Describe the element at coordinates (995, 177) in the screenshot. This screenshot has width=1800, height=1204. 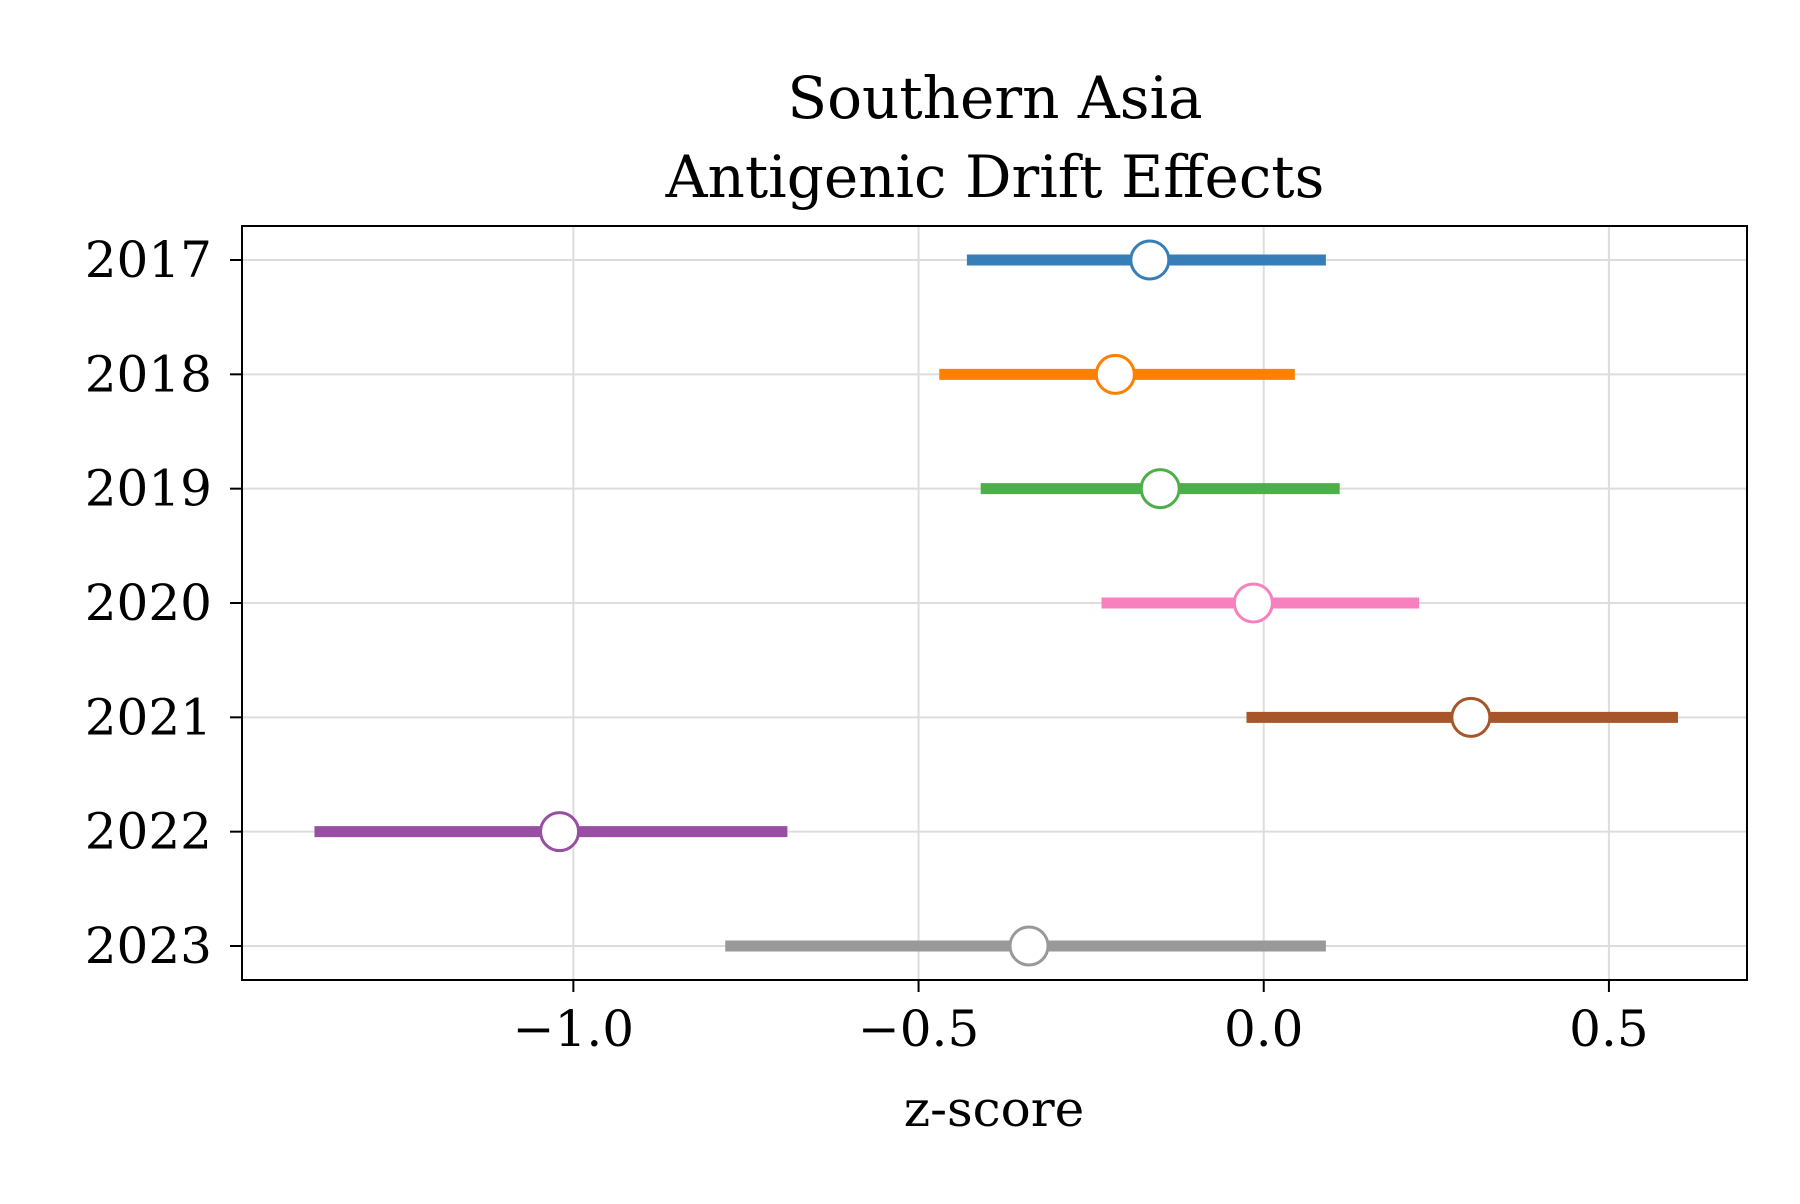
I see `chart-title-line-2: Antigenic Drift Effects` at that location.